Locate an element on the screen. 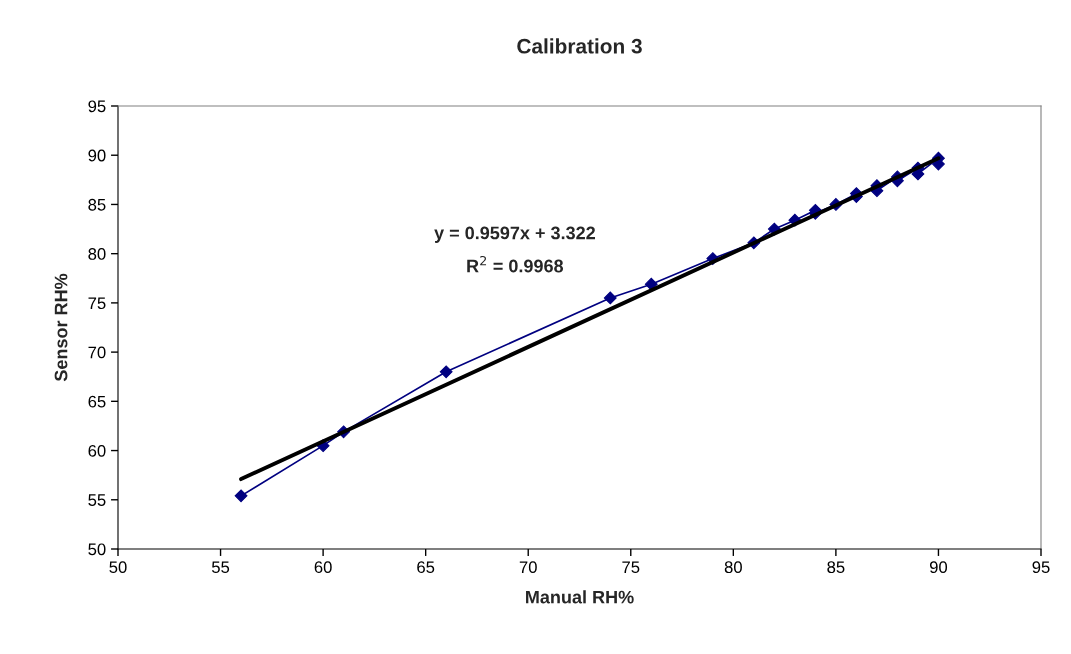 The image size is (1071, 654). y-axis-title: Sensor RH% is located at coordinates (61, 327).